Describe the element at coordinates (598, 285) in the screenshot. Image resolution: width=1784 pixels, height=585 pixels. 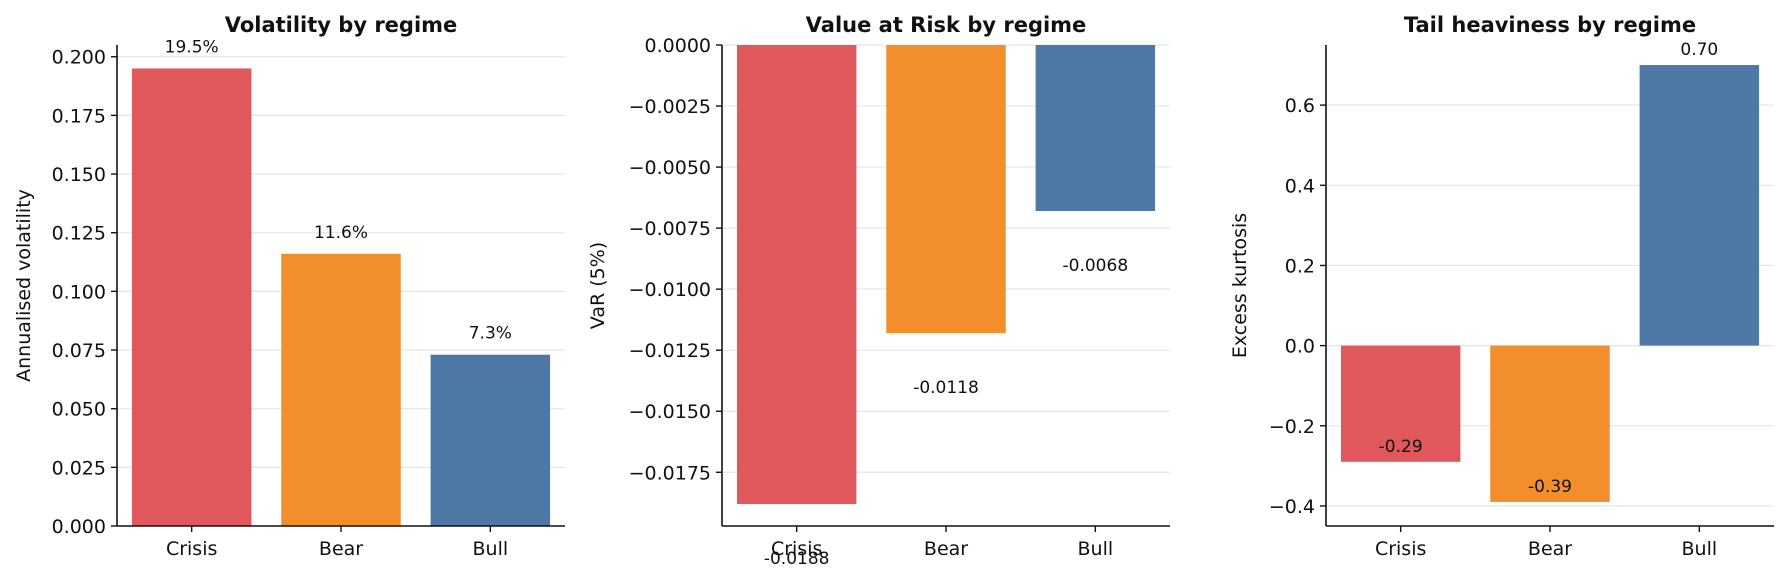
I see `y-axis-label: VaR (5%)` at that location.